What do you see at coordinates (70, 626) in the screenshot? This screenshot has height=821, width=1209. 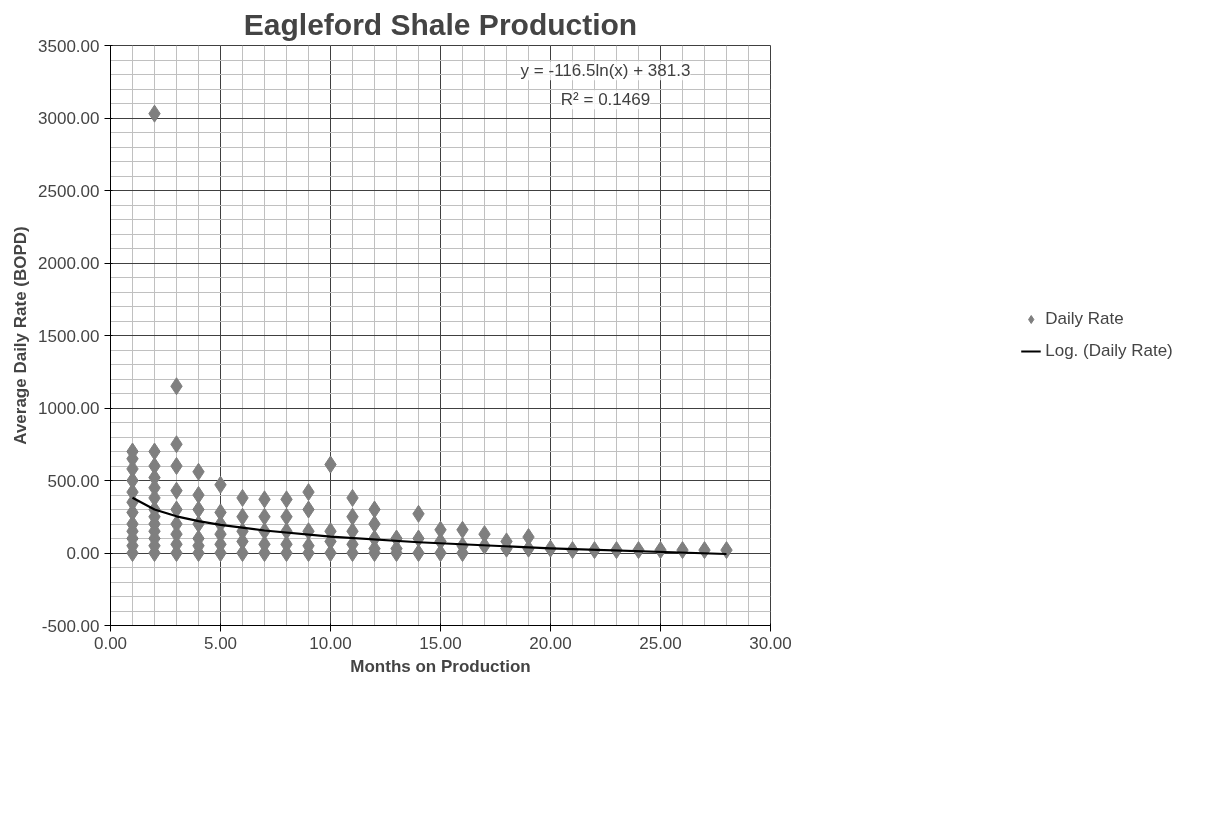 I see `y-tick-label: -500.00` at bounding box center [70, 626].